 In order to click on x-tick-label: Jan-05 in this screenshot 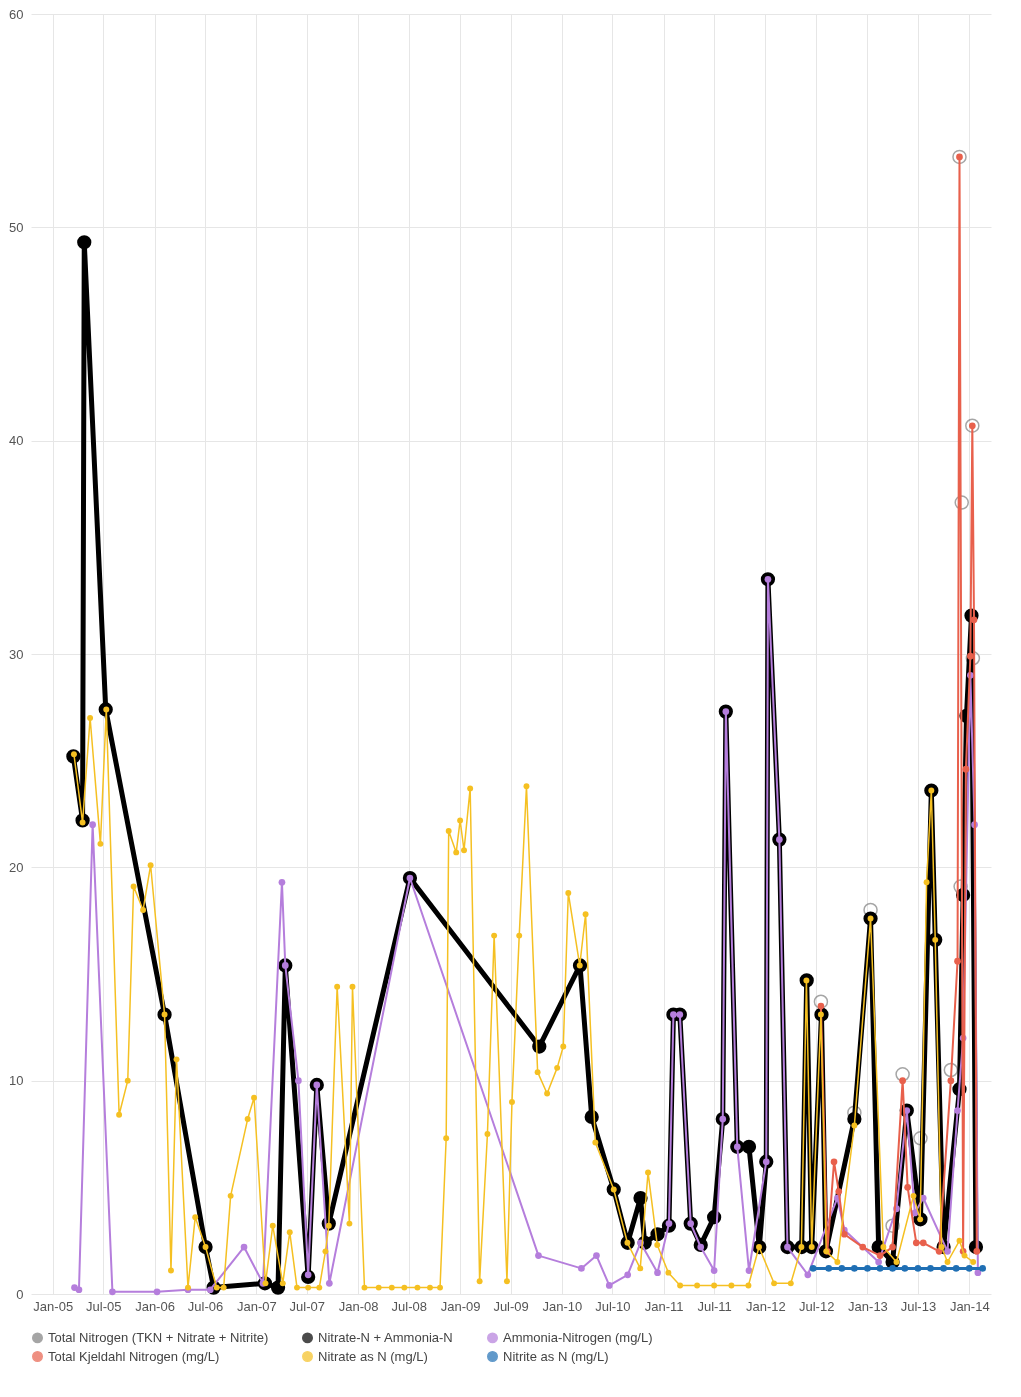, I will do `click(53, 1306)`.